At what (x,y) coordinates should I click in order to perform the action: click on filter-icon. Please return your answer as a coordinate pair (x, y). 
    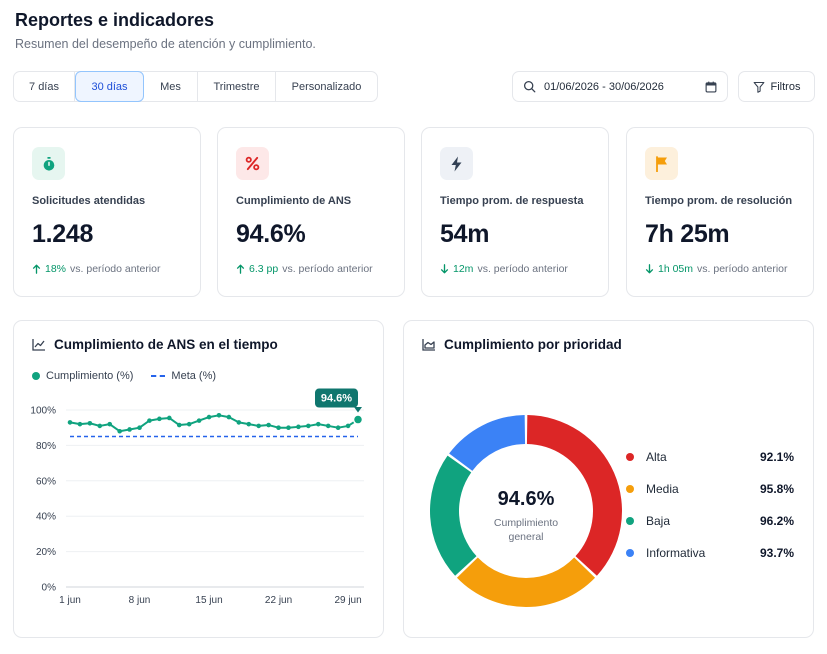
    Looking at the image, I should click on (759, 87).